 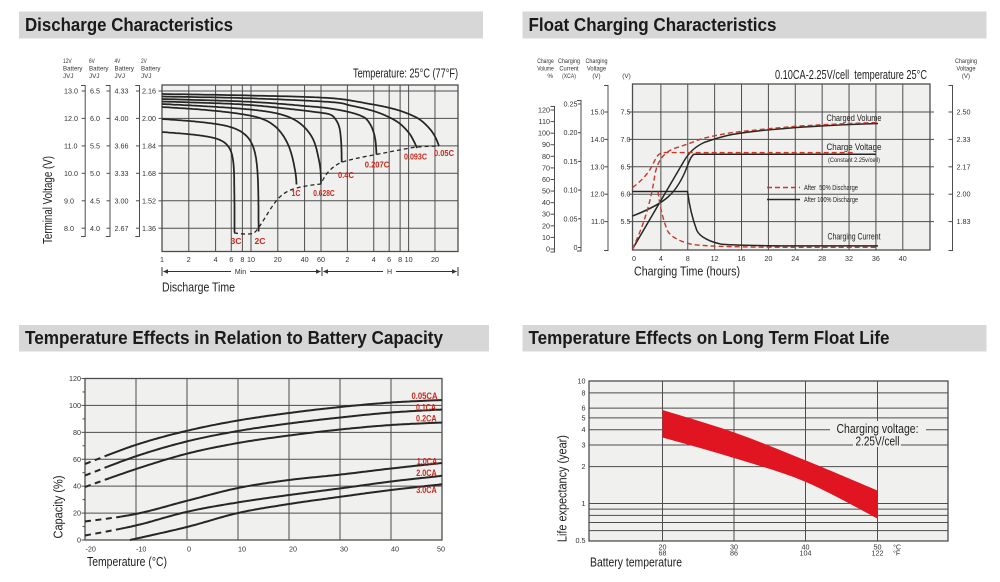 I want to click on svg-text: 1, so click(x=584, y=503).